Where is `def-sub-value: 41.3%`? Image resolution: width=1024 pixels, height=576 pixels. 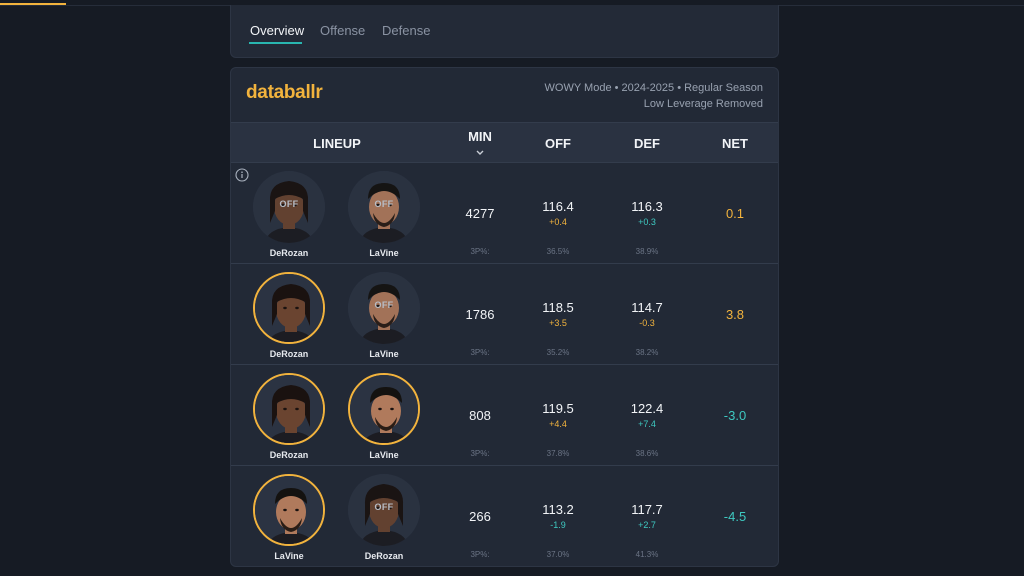 def-sub-value: 41.3% is located at coordinates (647, 554).